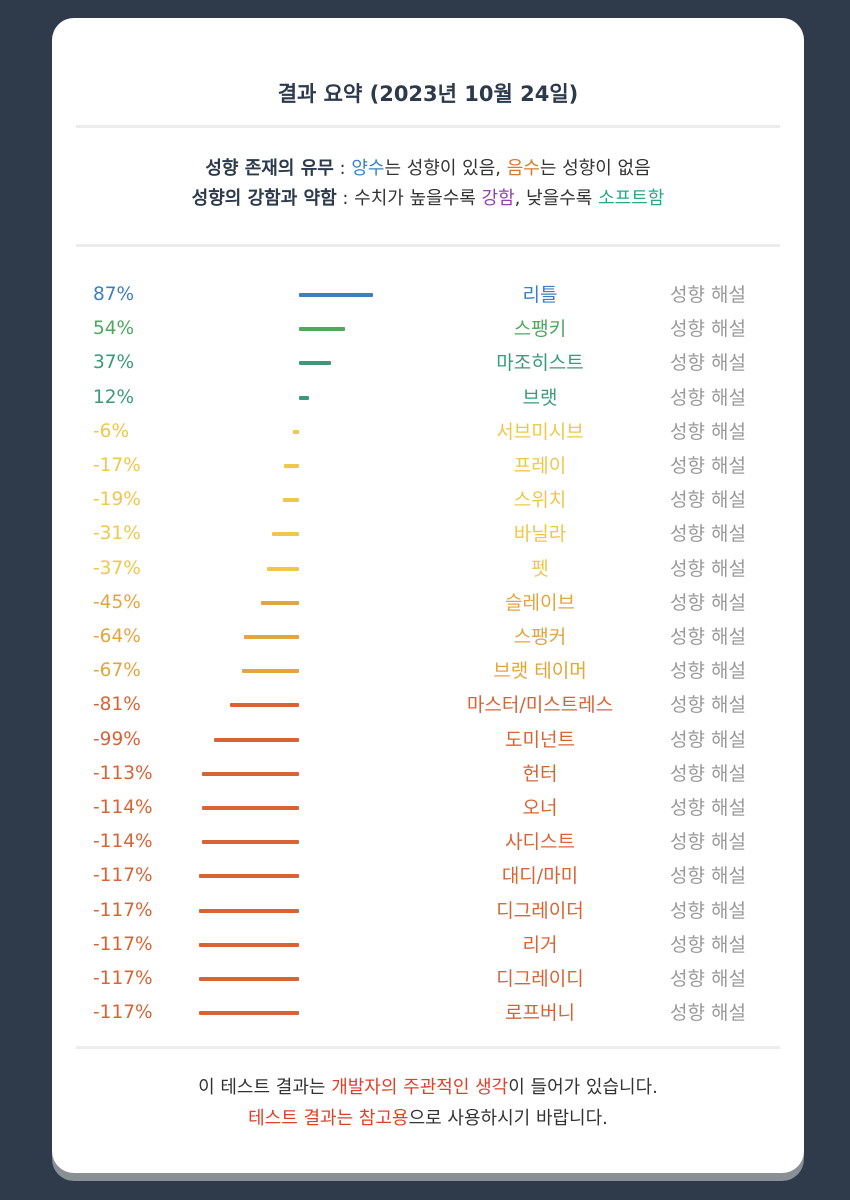 This screenshot has width=850, height=1200. I want to click on tendency-row: 54% 스팽키 성향 해설, so click(428, 329).